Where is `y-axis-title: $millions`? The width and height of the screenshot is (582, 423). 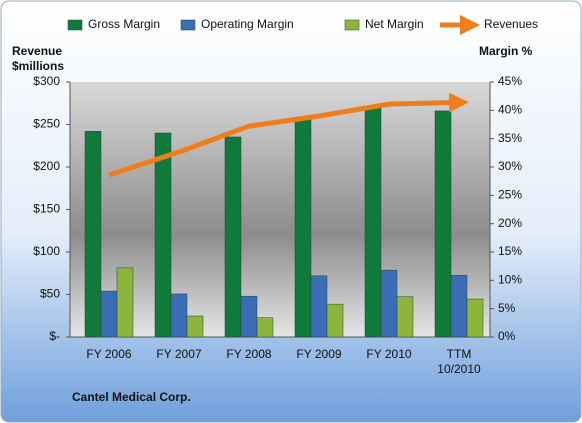
y-axis-title: $millions is located at coordinates (38, 66).